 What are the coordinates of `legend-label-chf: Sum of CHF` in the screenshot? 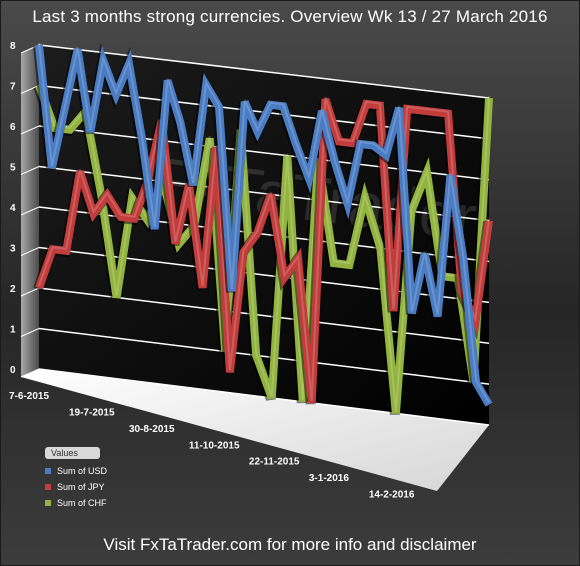 It's located at (82, 503).